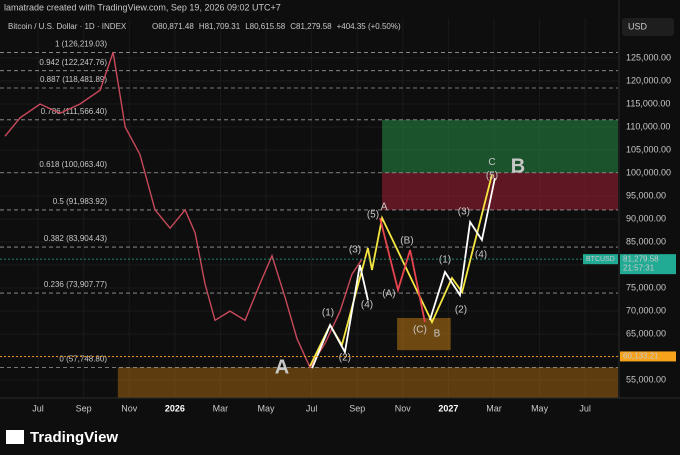  What do you see at coordinates (648, 57) in the screenshot?
I see `y-tick-label: 125,000.00` at bounding box center [648, 57].